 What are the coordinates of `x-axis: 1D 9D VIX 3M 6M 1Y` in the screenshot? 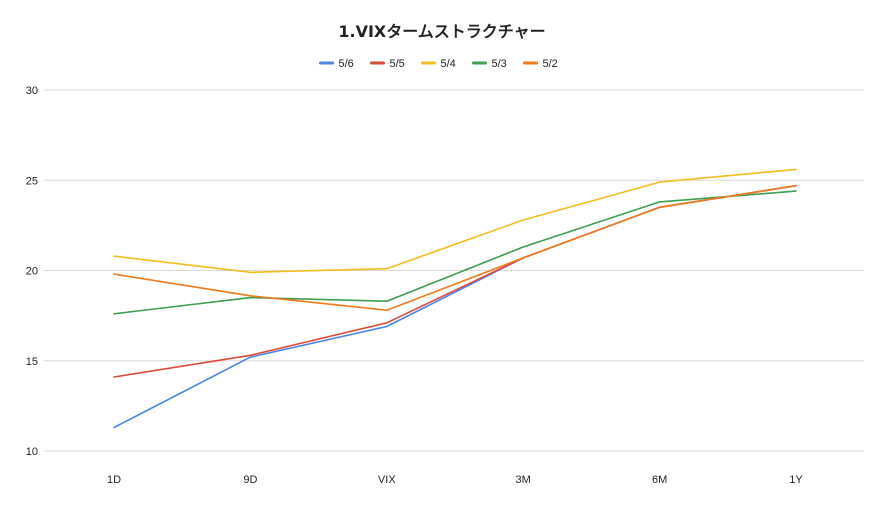 It's located at (455, 480).